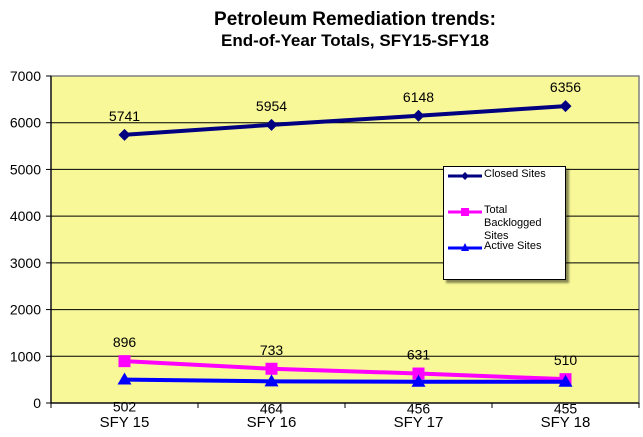 The width and height of the screenshot is (643, 437). What do you see at coordinates (418, 97) in the screenshot?
I see `data-label: 6148` at bounding box center [418, 97].